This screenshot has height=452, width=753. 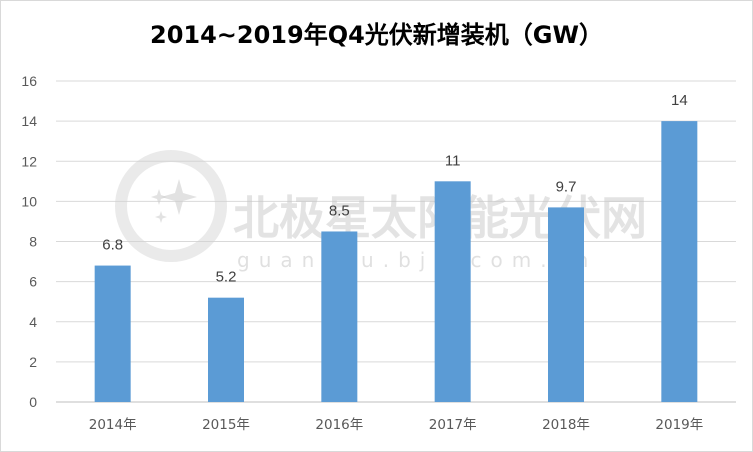 I want to click on watermark-url: guangfu.bjx.com.cn, so click(x=417, y=260).